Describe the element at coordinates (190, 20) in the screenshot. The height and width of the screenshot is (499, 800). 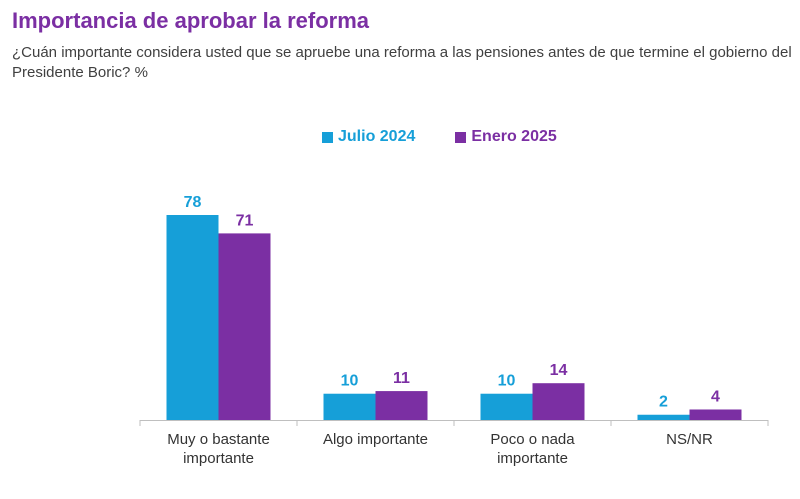
I see `chart-title: Importancia de aprobar la reforma` at that location.